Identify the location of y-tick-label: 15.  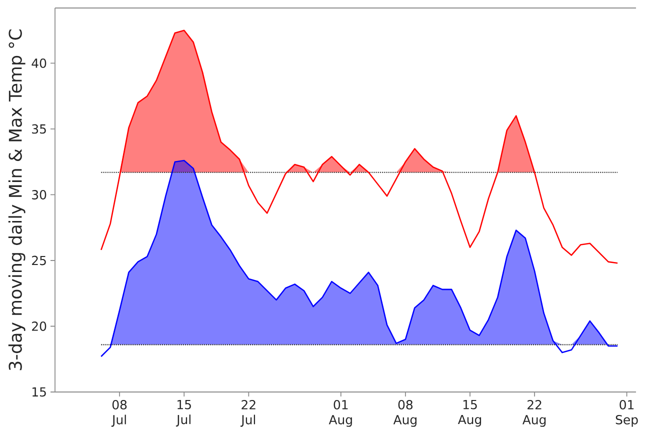
(39, 392).